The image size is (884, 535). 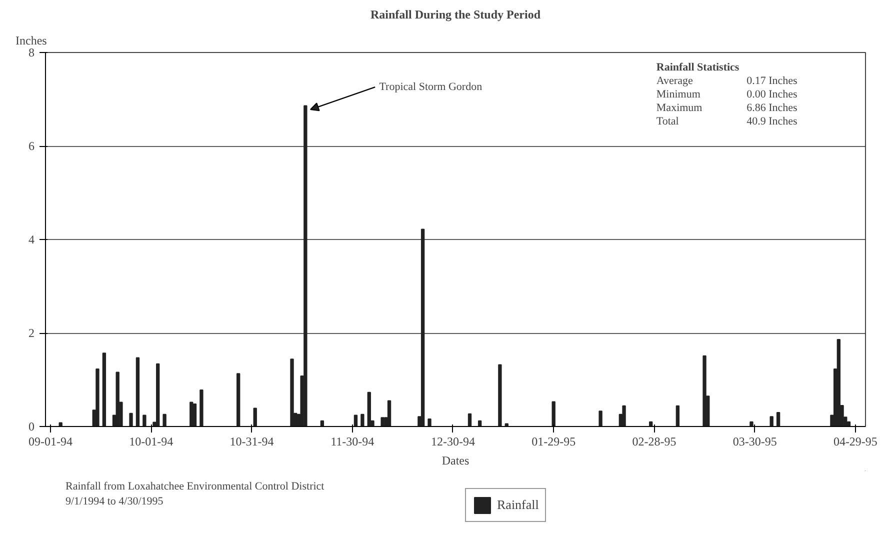 What do you see at coordinates (698, 67) in the screenshot?
I see `annotation: Rainfall Statistics` at bounding box center [698, 67].